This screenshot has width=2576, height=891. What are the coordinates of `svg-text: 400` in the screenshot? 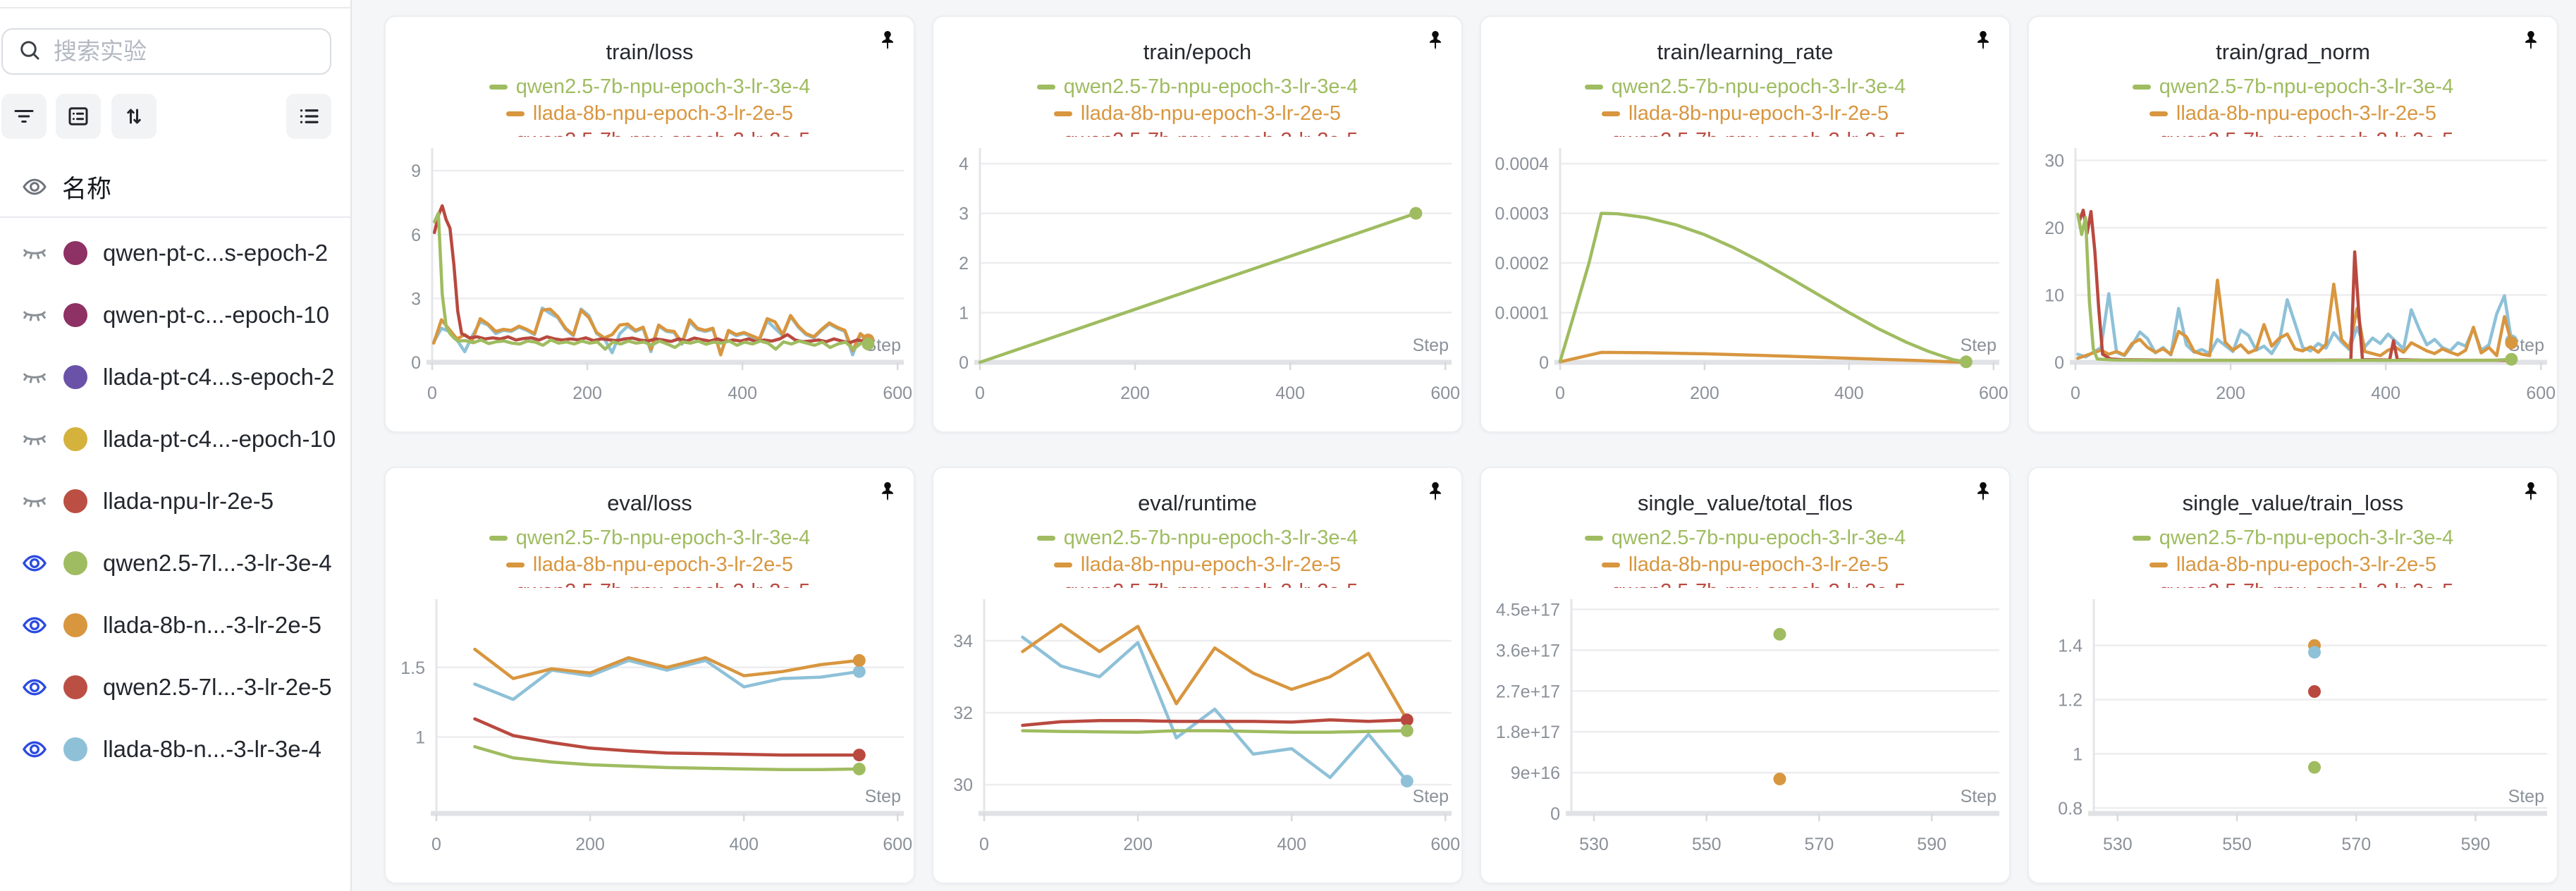 It's located at (742, 393).